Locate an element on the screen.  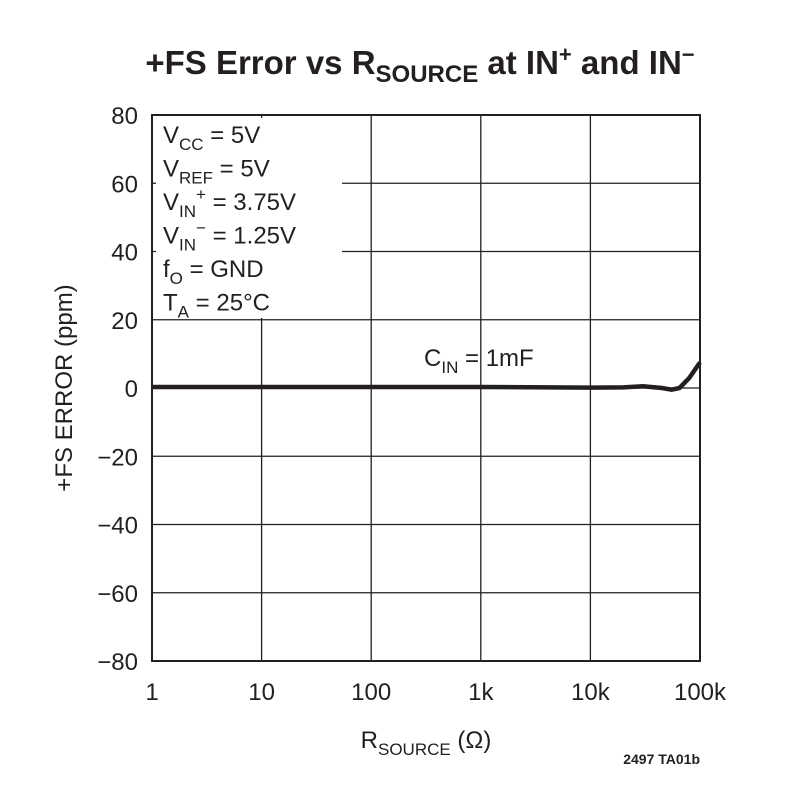
condition-part: CC is located at coordinates (191, 144).